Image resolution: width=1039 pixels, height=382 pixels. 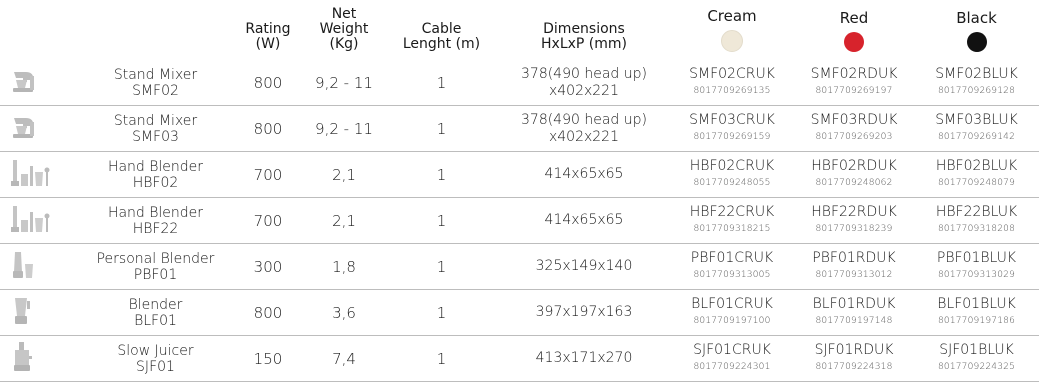 What do you see at coordinates (732, 229) in the screenshot?
I see `ean-code: 8017709318215` at bounding box center [732, 229].